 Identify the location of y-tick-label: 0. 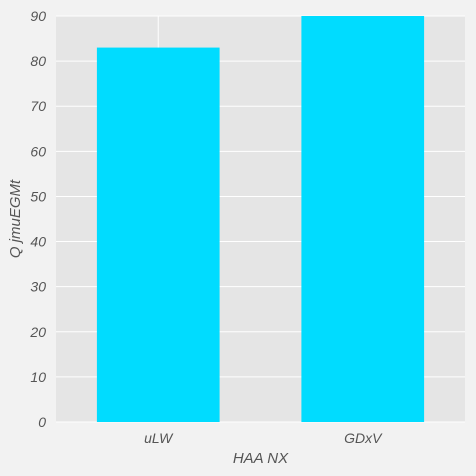
(42, 422).